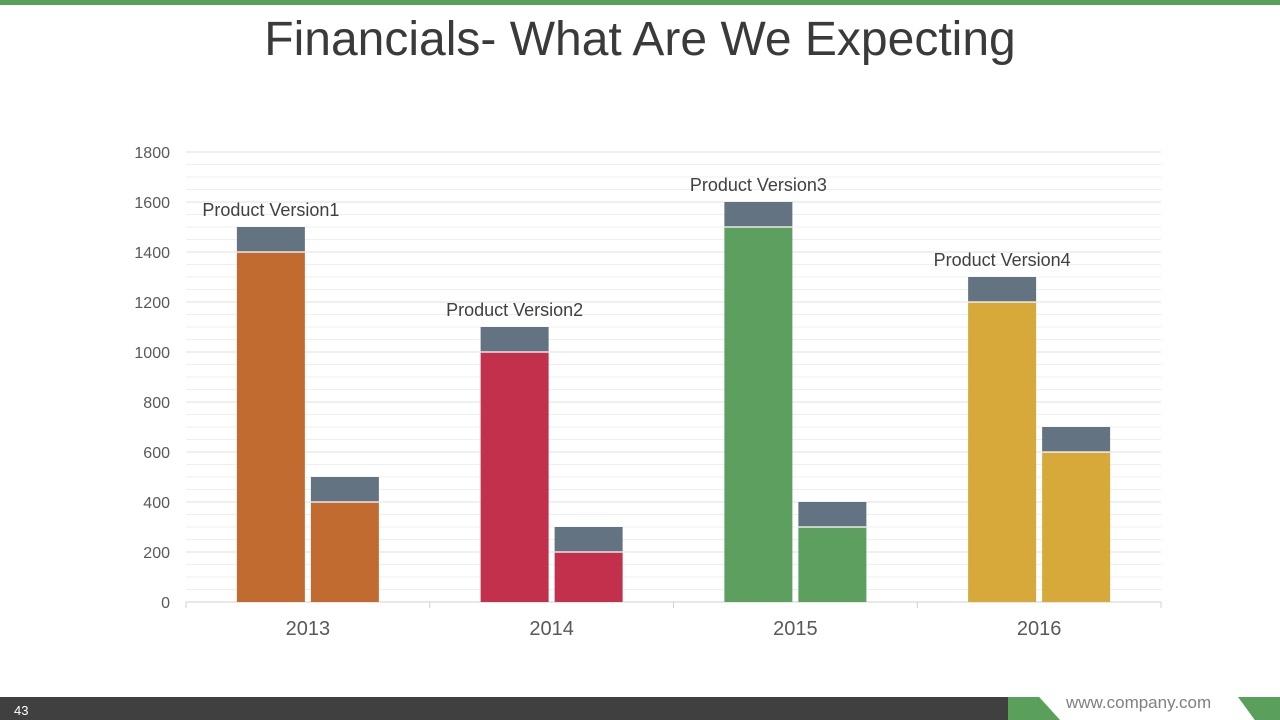 This screenshot has height=720, width=1280. I want to click on x-category-label: 2016, so click(1039, 629).